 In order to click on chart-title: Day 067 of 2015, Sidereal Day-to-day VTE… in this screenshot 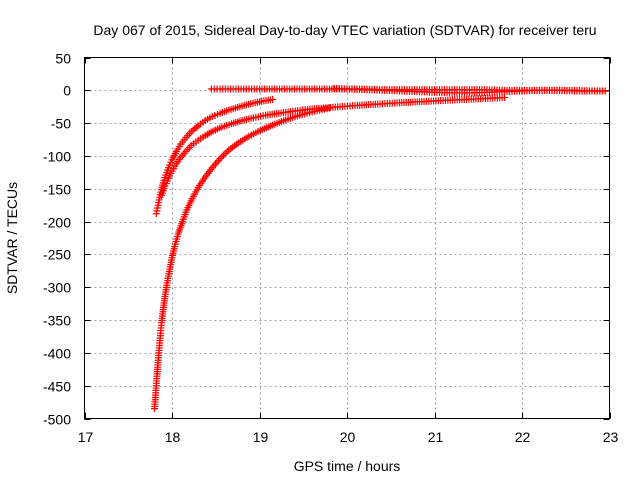, I will do `click(344, 30)`.